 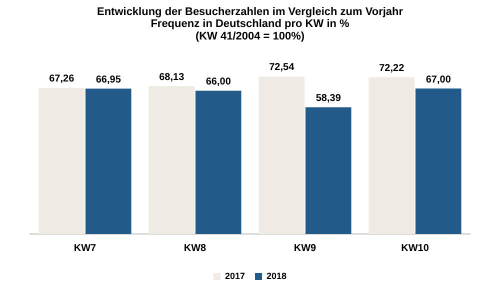 I want to click on legend-label: 2017, so click(x=235, y=275).